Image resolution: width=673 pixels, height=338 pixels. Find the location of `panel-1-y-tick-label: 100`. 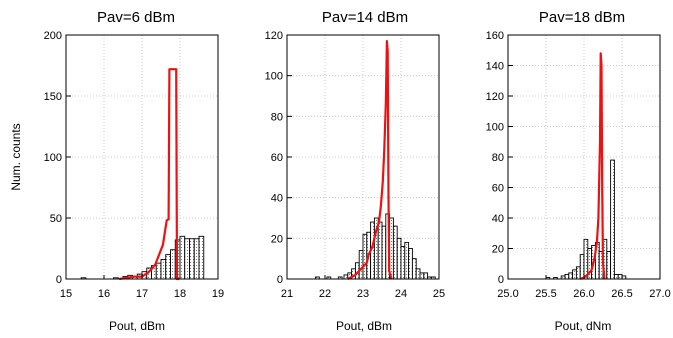

panel-1-y-tick-label: 100 is located at coordinates (53, 158).